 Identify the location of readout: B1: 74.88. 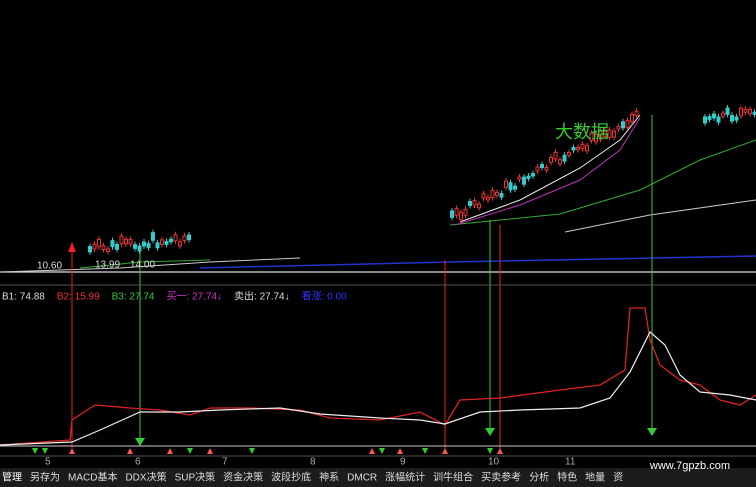
(23, 297).